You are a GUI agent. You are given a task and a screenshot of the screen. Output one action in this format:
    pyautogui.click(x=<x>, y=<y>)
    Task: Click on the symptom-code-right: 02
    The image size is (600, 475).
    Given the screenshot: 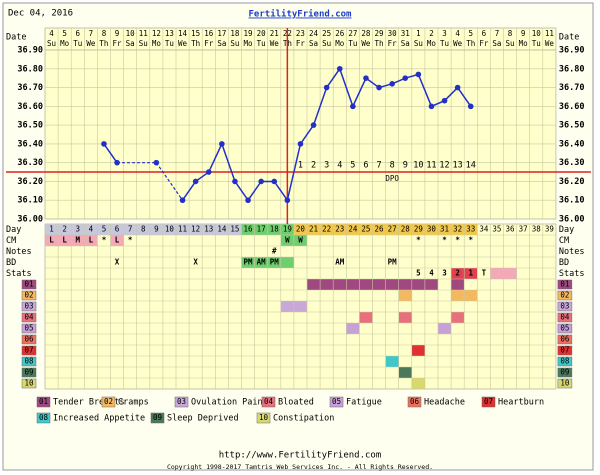 What is the action you would take?
    pyautogui.click(x=564, y=295)
    